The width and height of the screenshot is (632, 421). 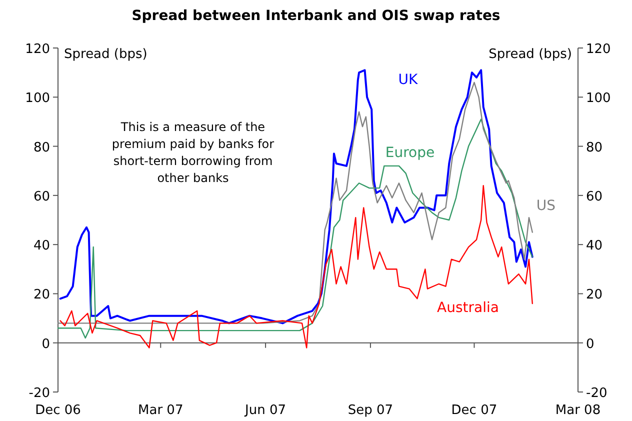 What do you see at coordinates (408, 80) in the screenshot?
I see `text: UK` at bounding box center [408, 80].